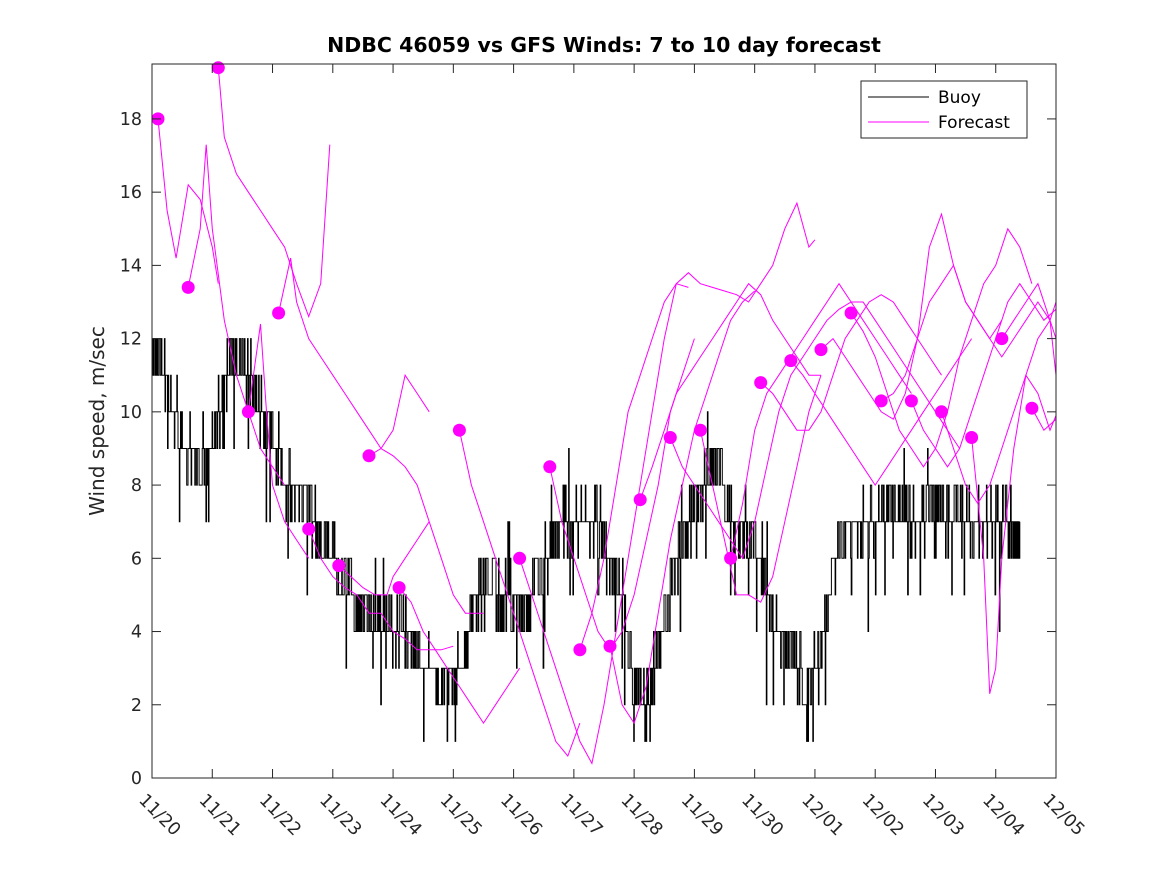  I want to click on x-tick-label: 11/27, so click(581, 815).